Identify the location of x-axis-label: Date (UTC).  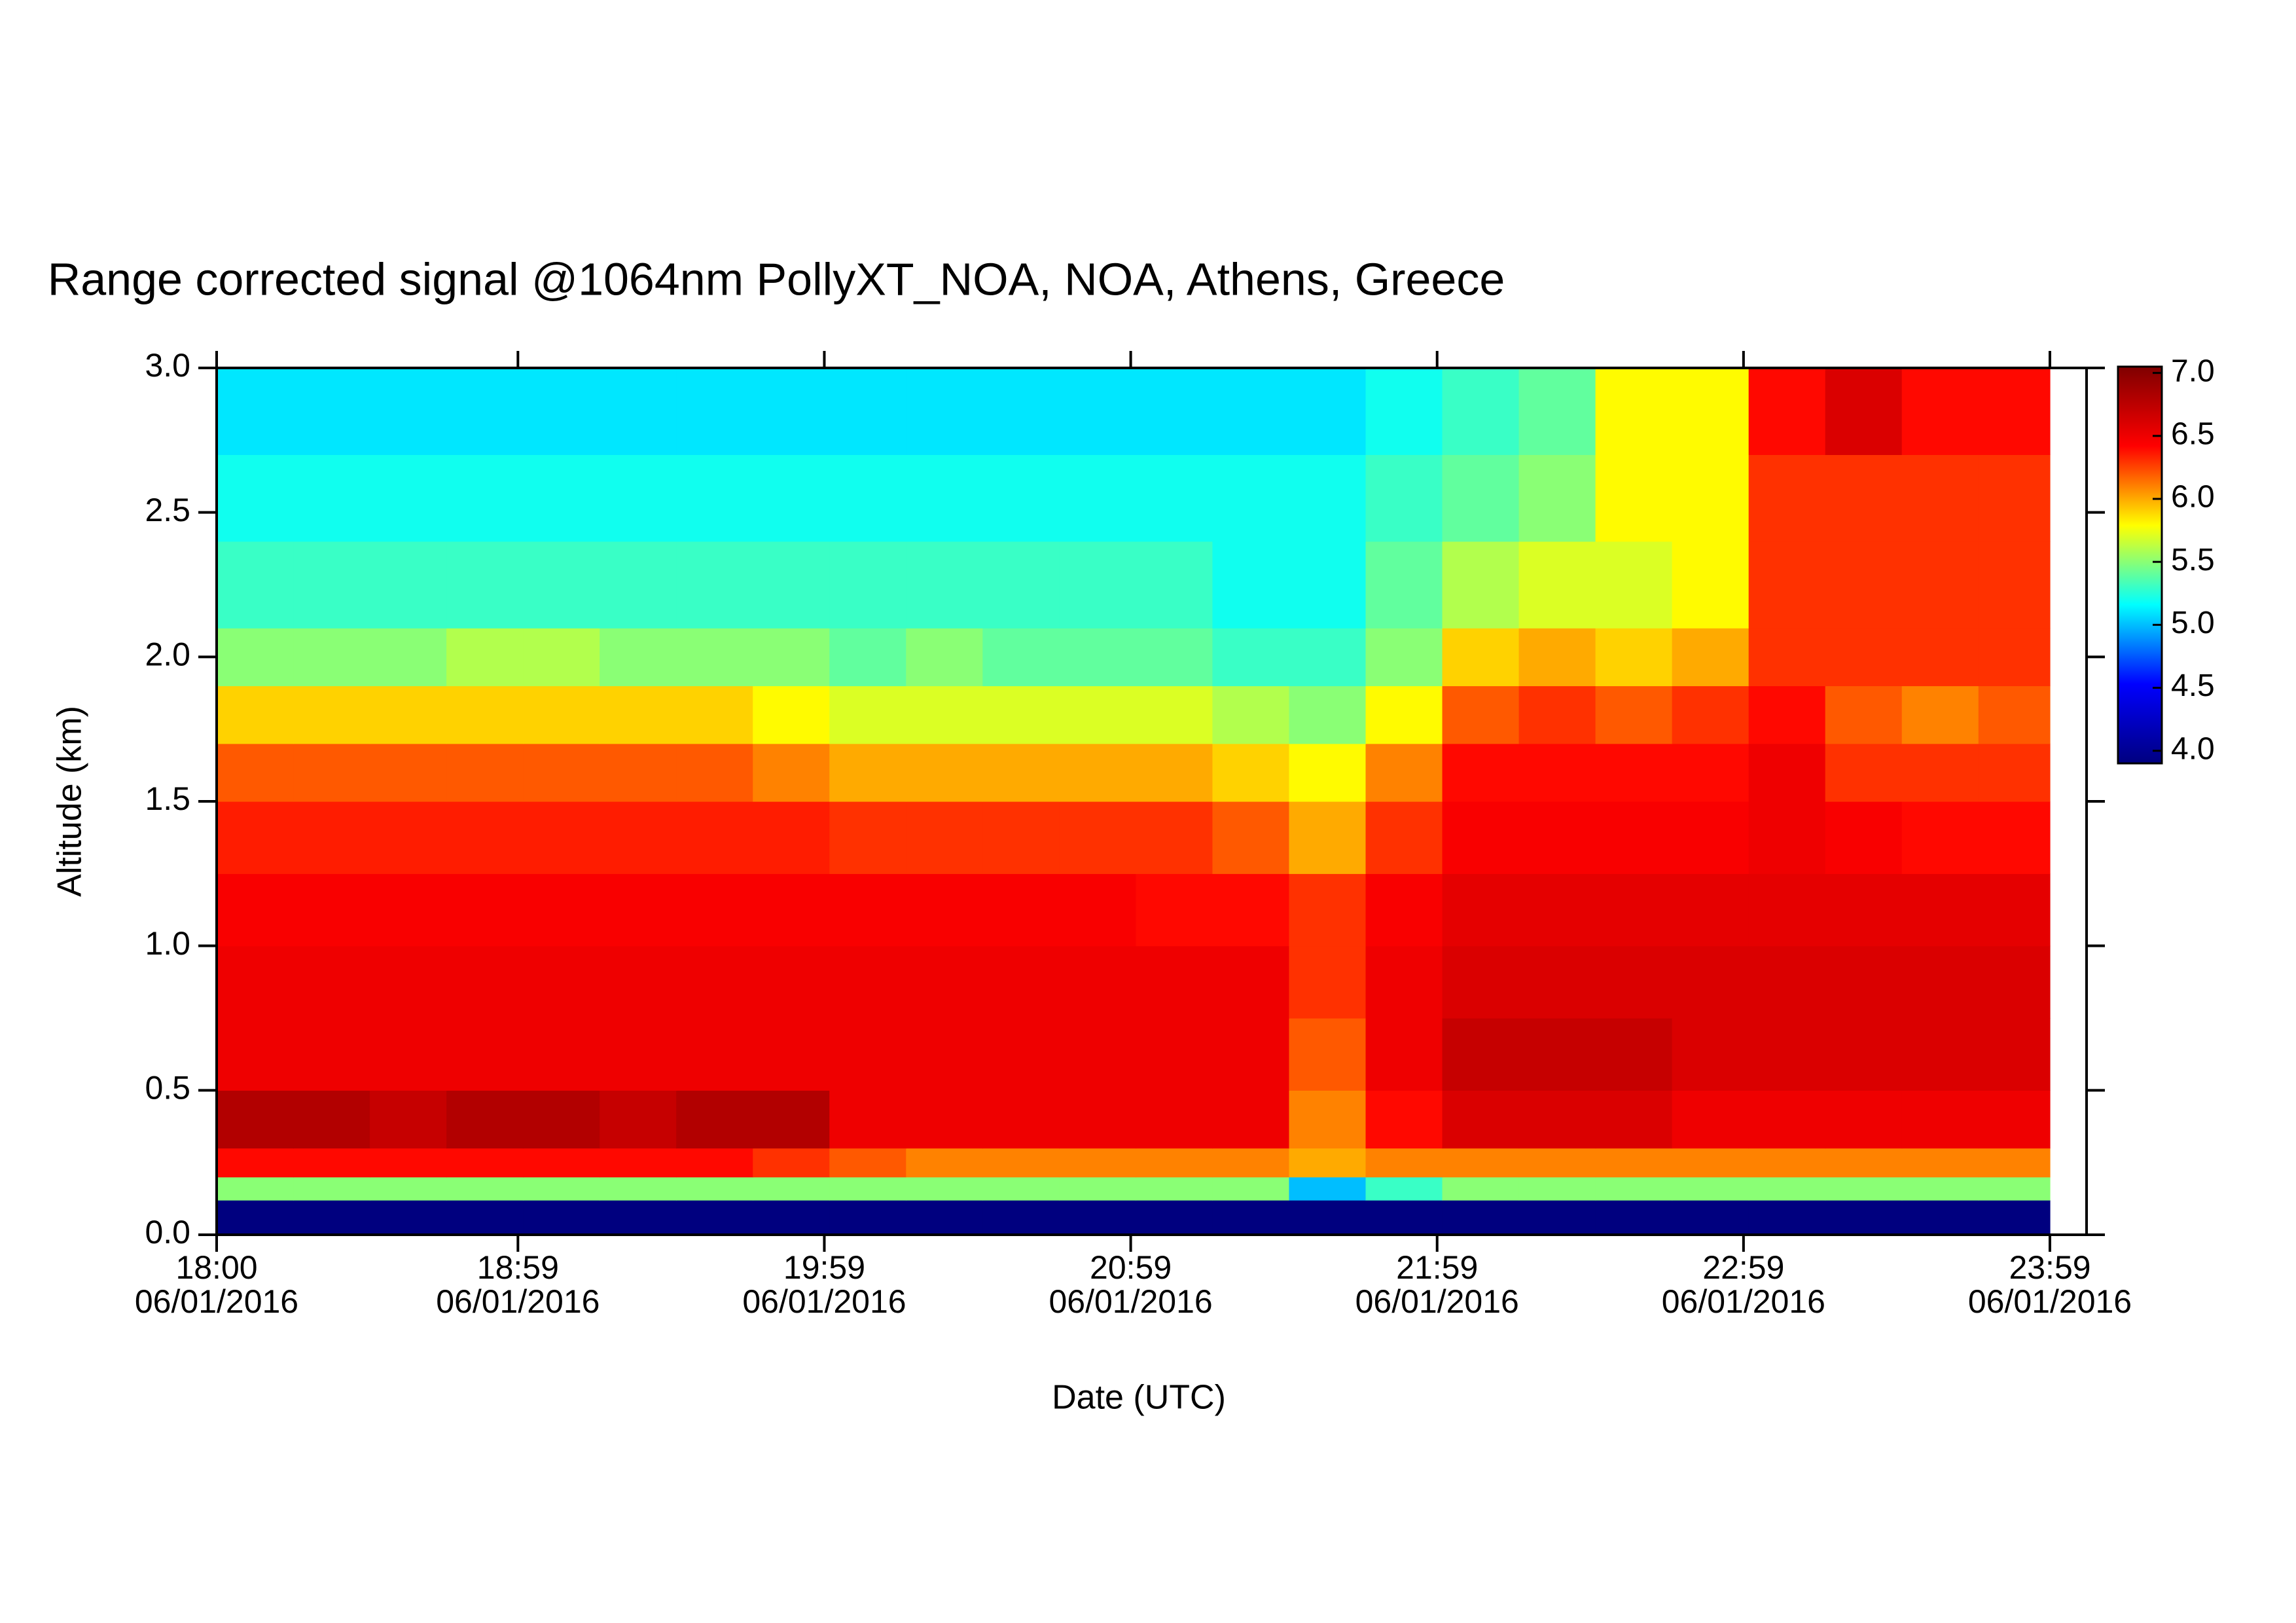
(1139, 1398).